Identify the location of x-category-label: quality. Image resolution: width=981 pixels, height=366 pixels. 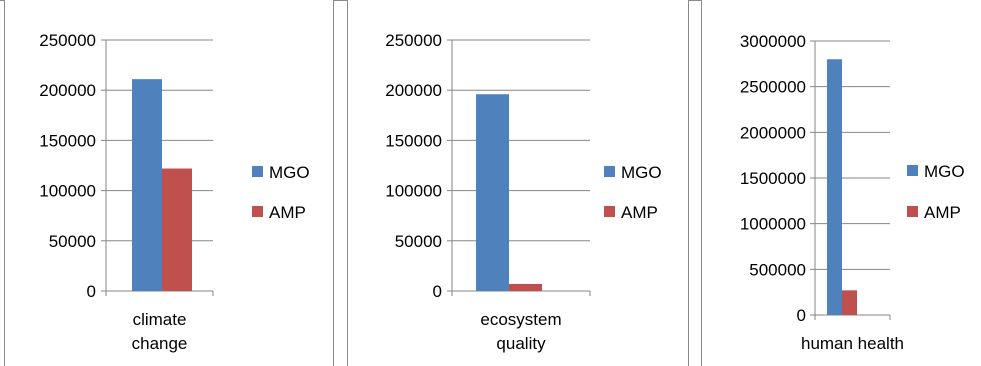
(521, 343).